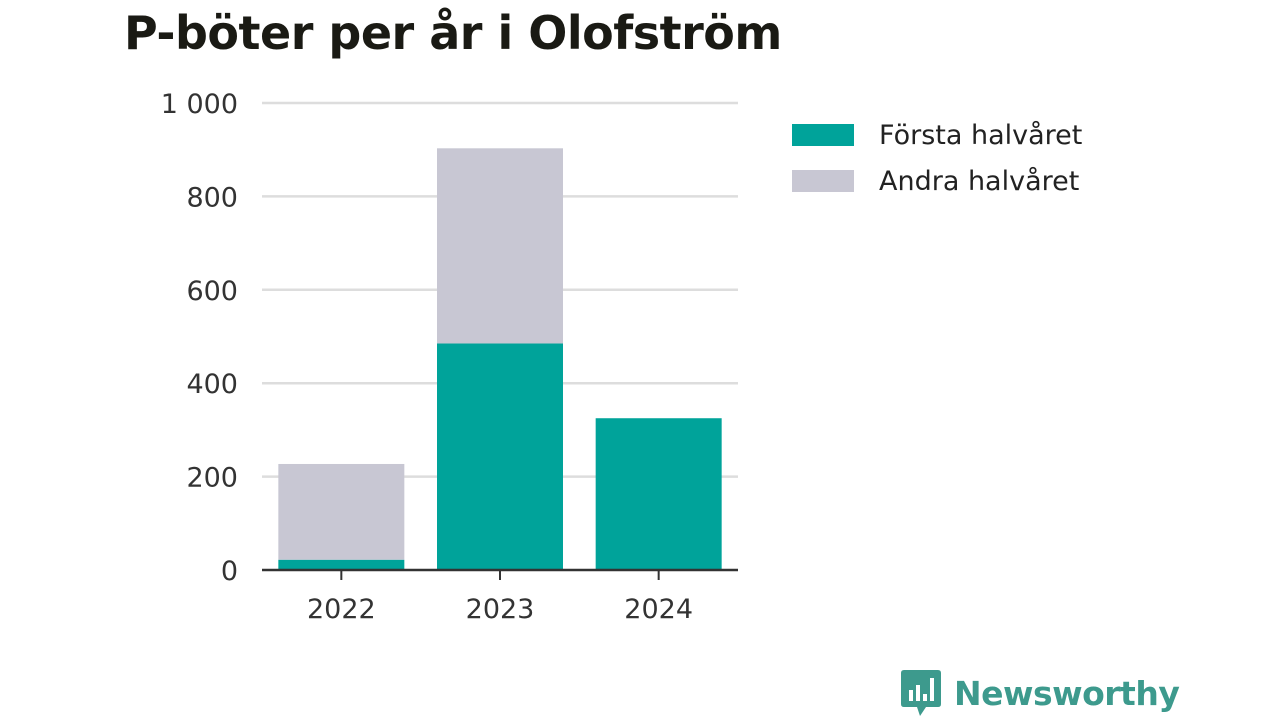  Describe the element at coordinates (212, 291) in the screenshot. I see `y-tick-label-600: 600` at that location.